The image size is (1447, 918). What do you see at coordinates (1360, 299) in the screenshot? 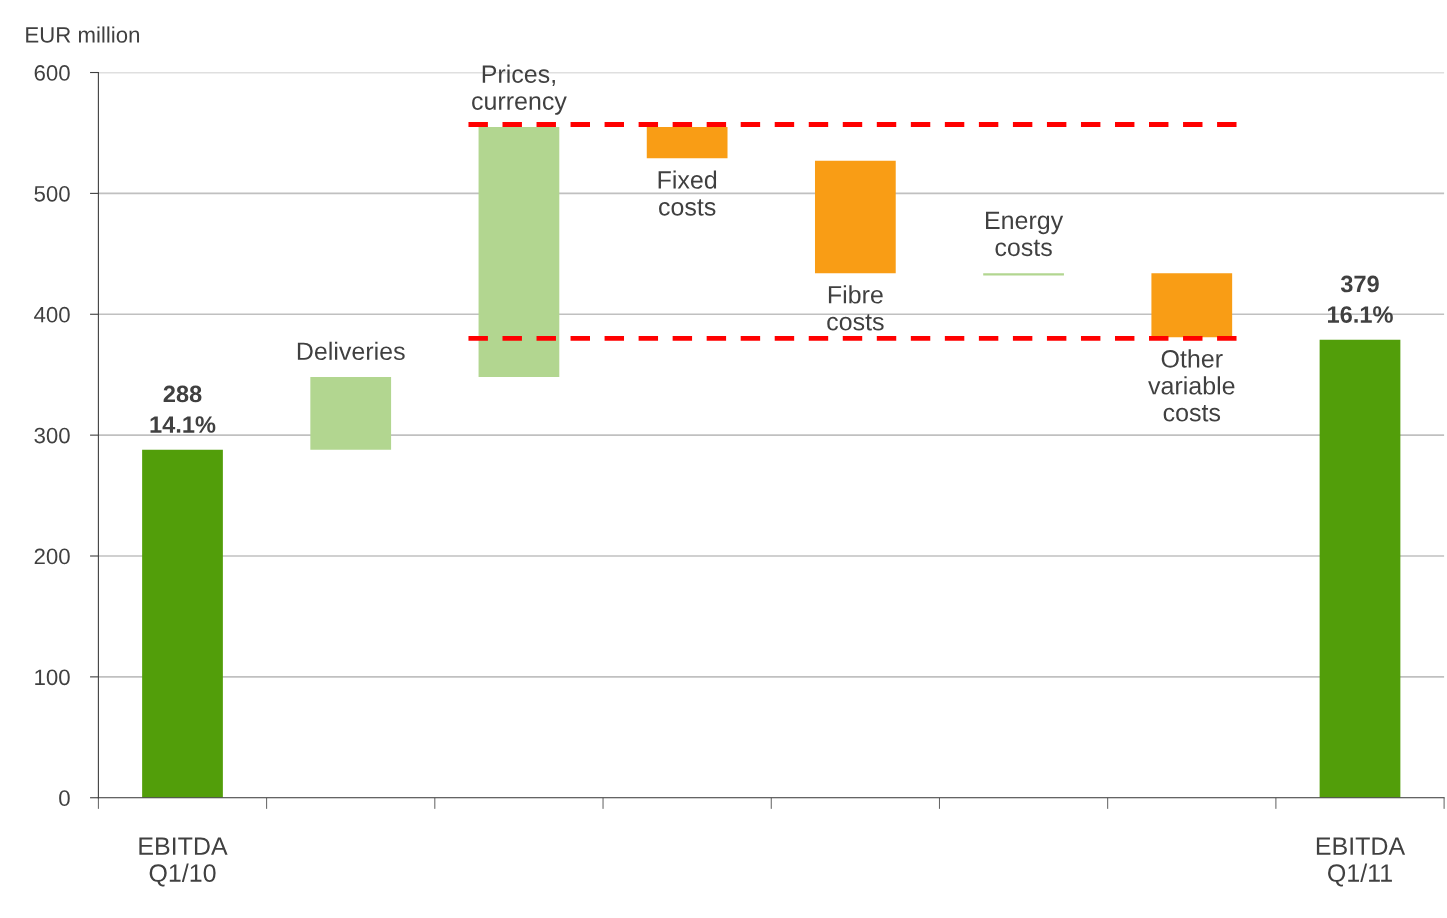
I see `data-label: 379 16.1%` at bounding box center [1360, 299].